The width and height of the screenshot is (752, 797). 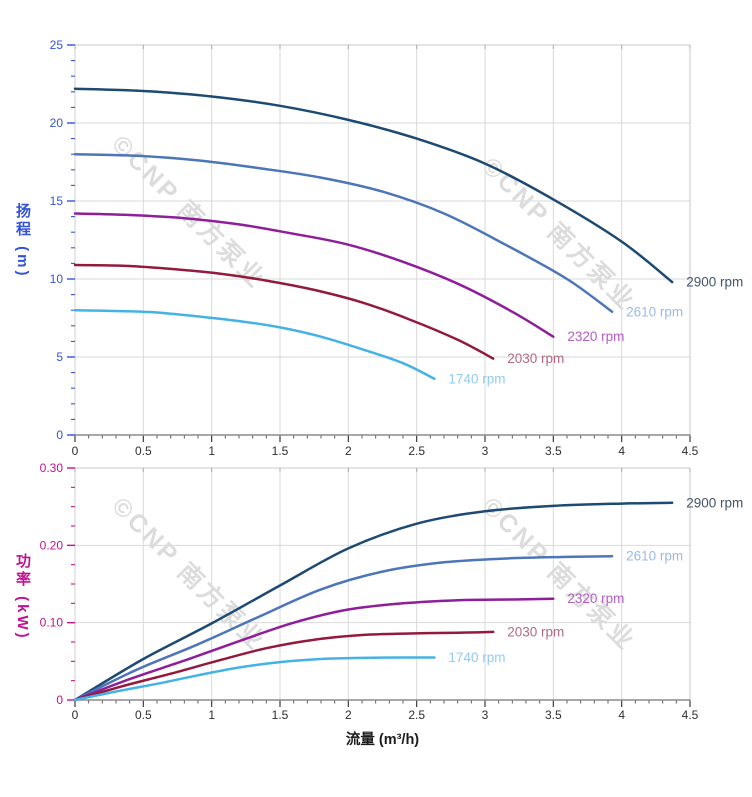 I want to click on y-tick-label: 0.30, so click(x=52, y=468).